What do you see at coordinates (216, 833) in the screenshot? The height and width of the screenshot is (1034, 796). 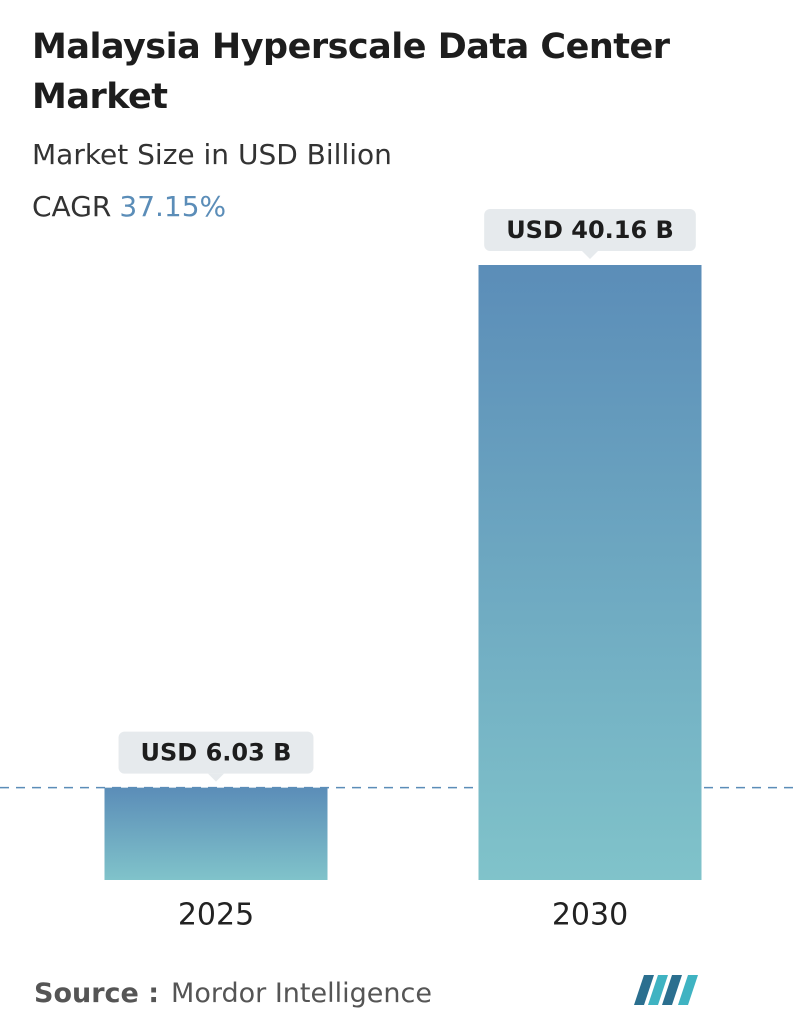 I see `bar` at bounding box center [216, 833].